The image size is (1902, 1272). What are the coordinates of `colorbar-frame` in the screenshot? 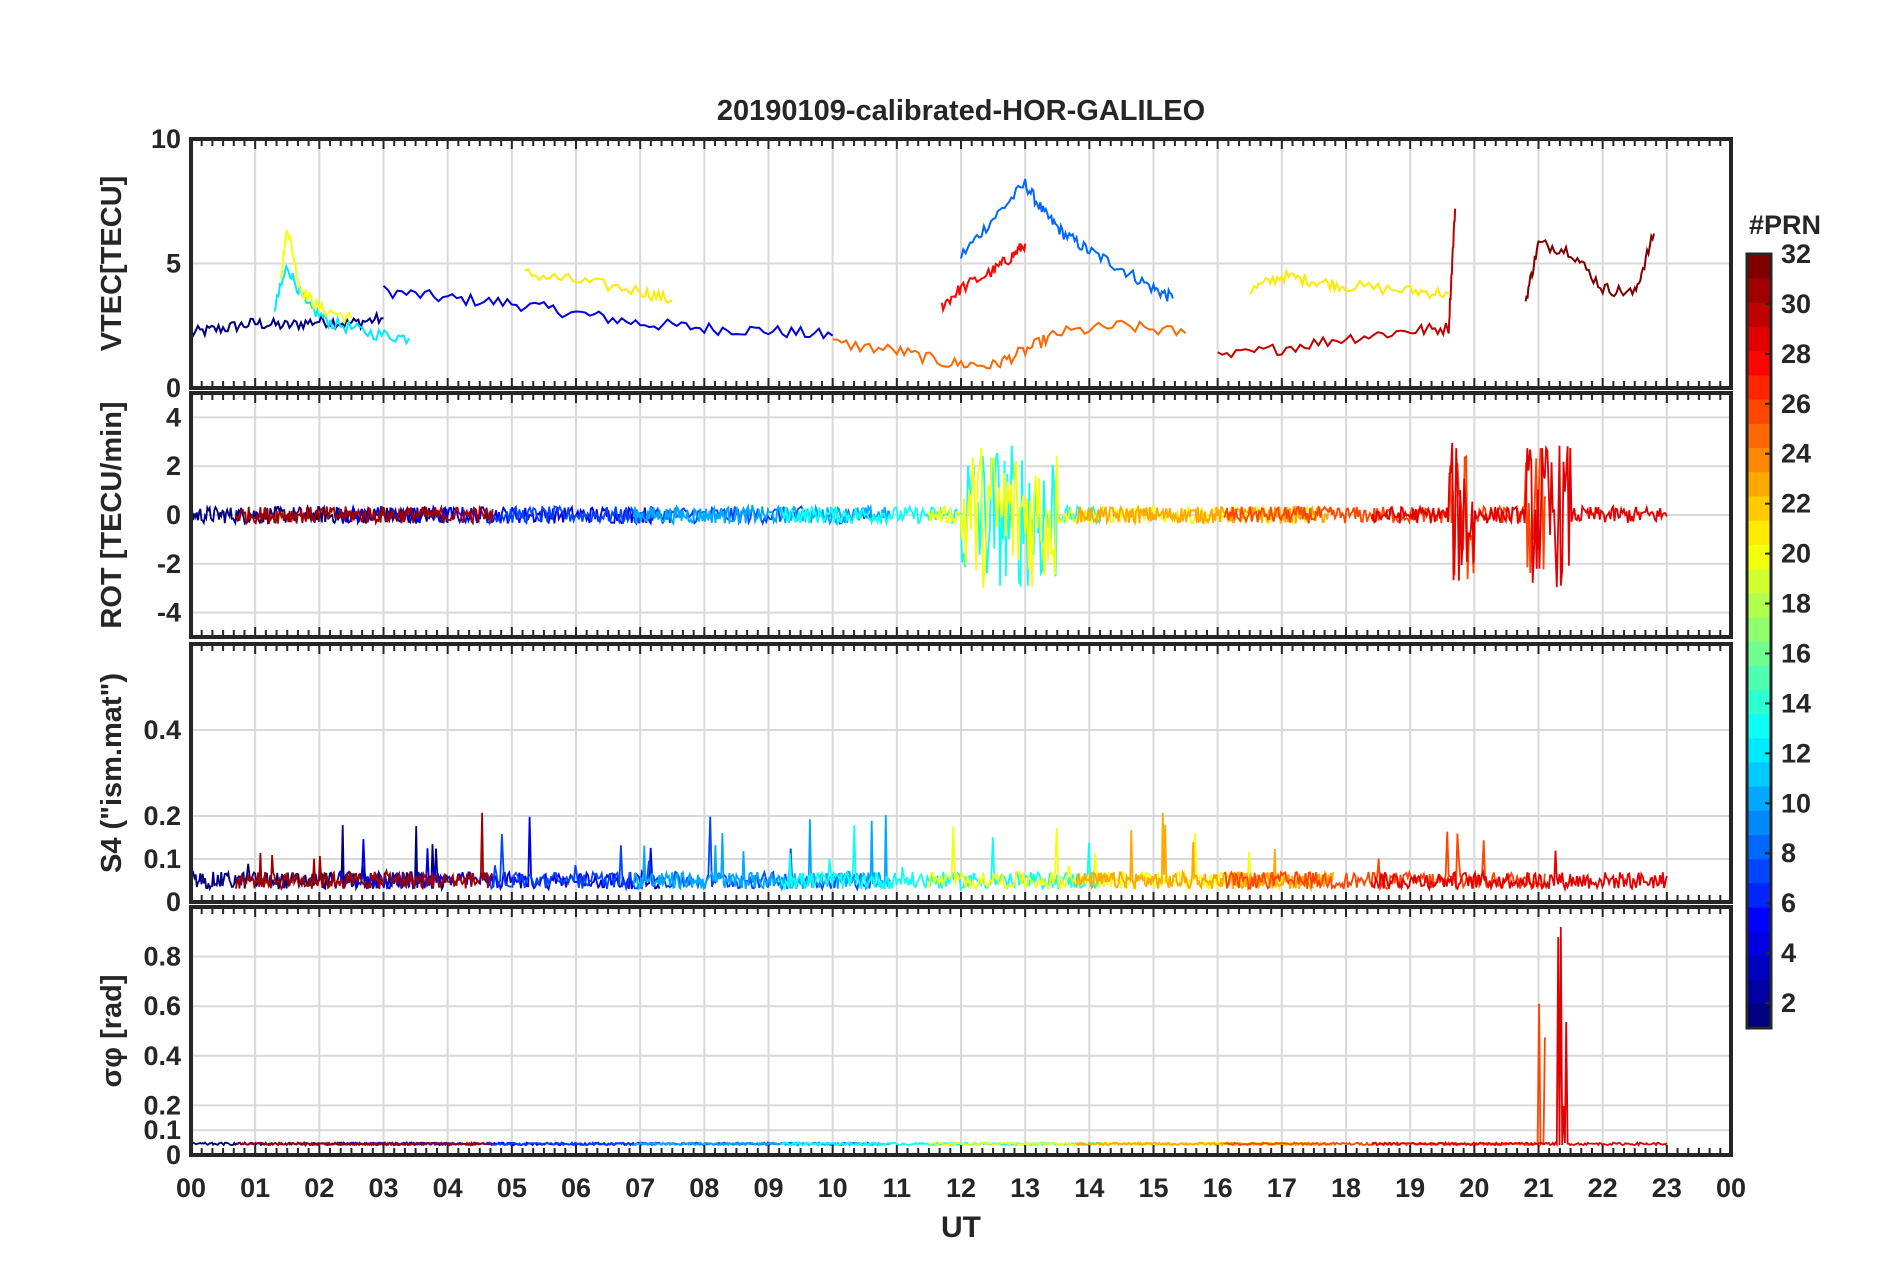 It's located at (1759, 641).